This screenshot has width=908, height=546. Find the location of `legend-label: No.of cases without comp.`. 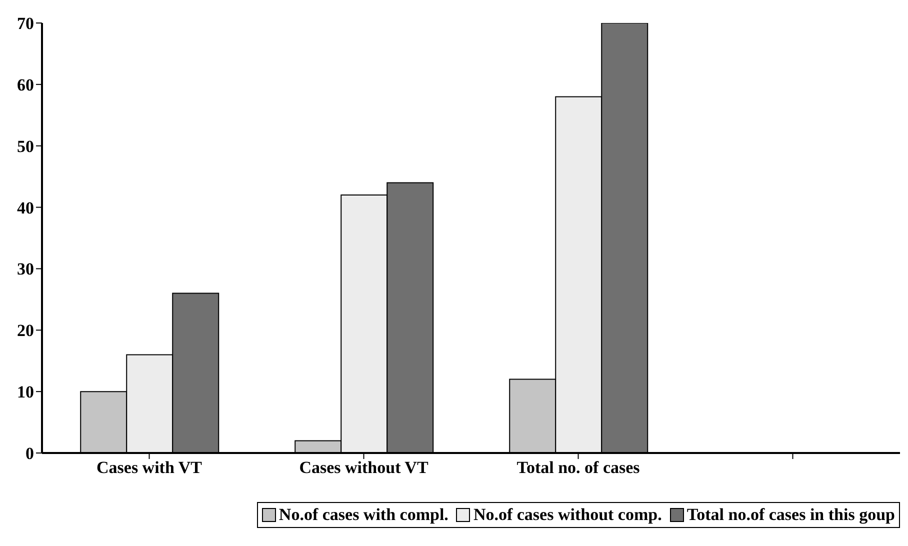

legend-label: No.of cases without comp. is located at coordinates (567, 515).